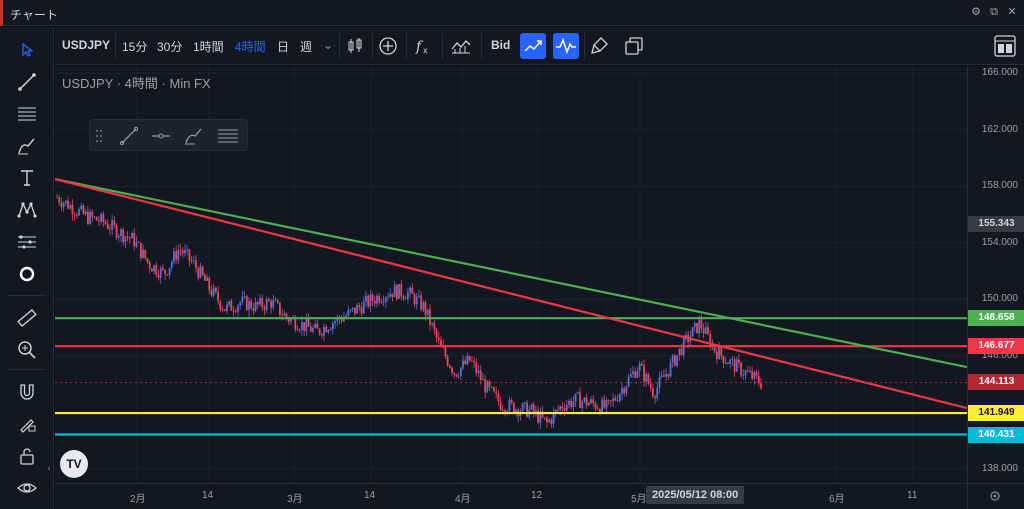 Image resolution: width=1024 pixels, height=509 pixels. Describe the element at coordinates (994, 12) in the screenshot. I see `popout-icon: ⧉` at that location.